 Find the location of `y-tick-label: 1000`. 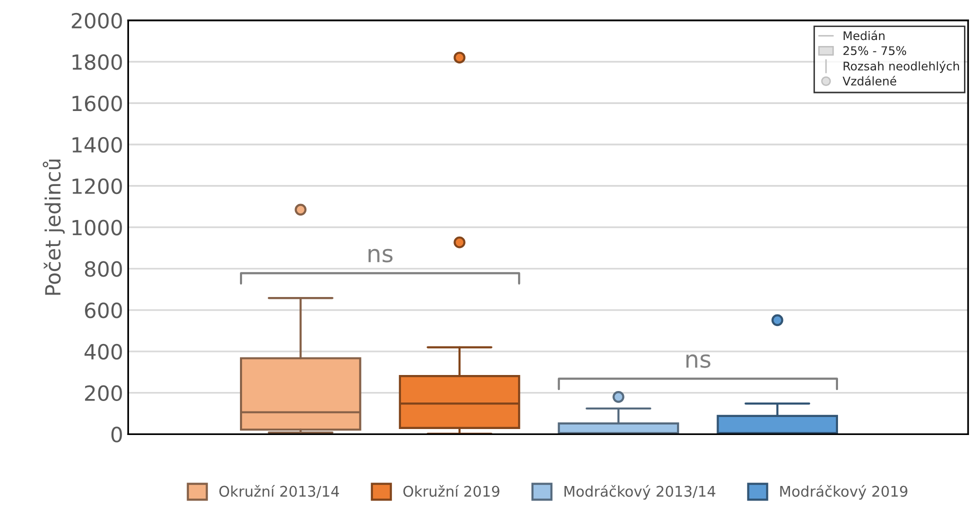

y-tick-label: 1000 is located at coordinates (97, 228).